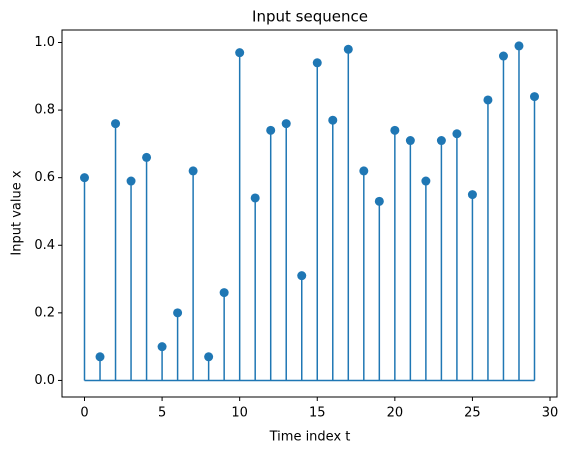 The width and height of the screenshot is (569, 454). I want to click on x-tick-label: 10, so click(239, 413).